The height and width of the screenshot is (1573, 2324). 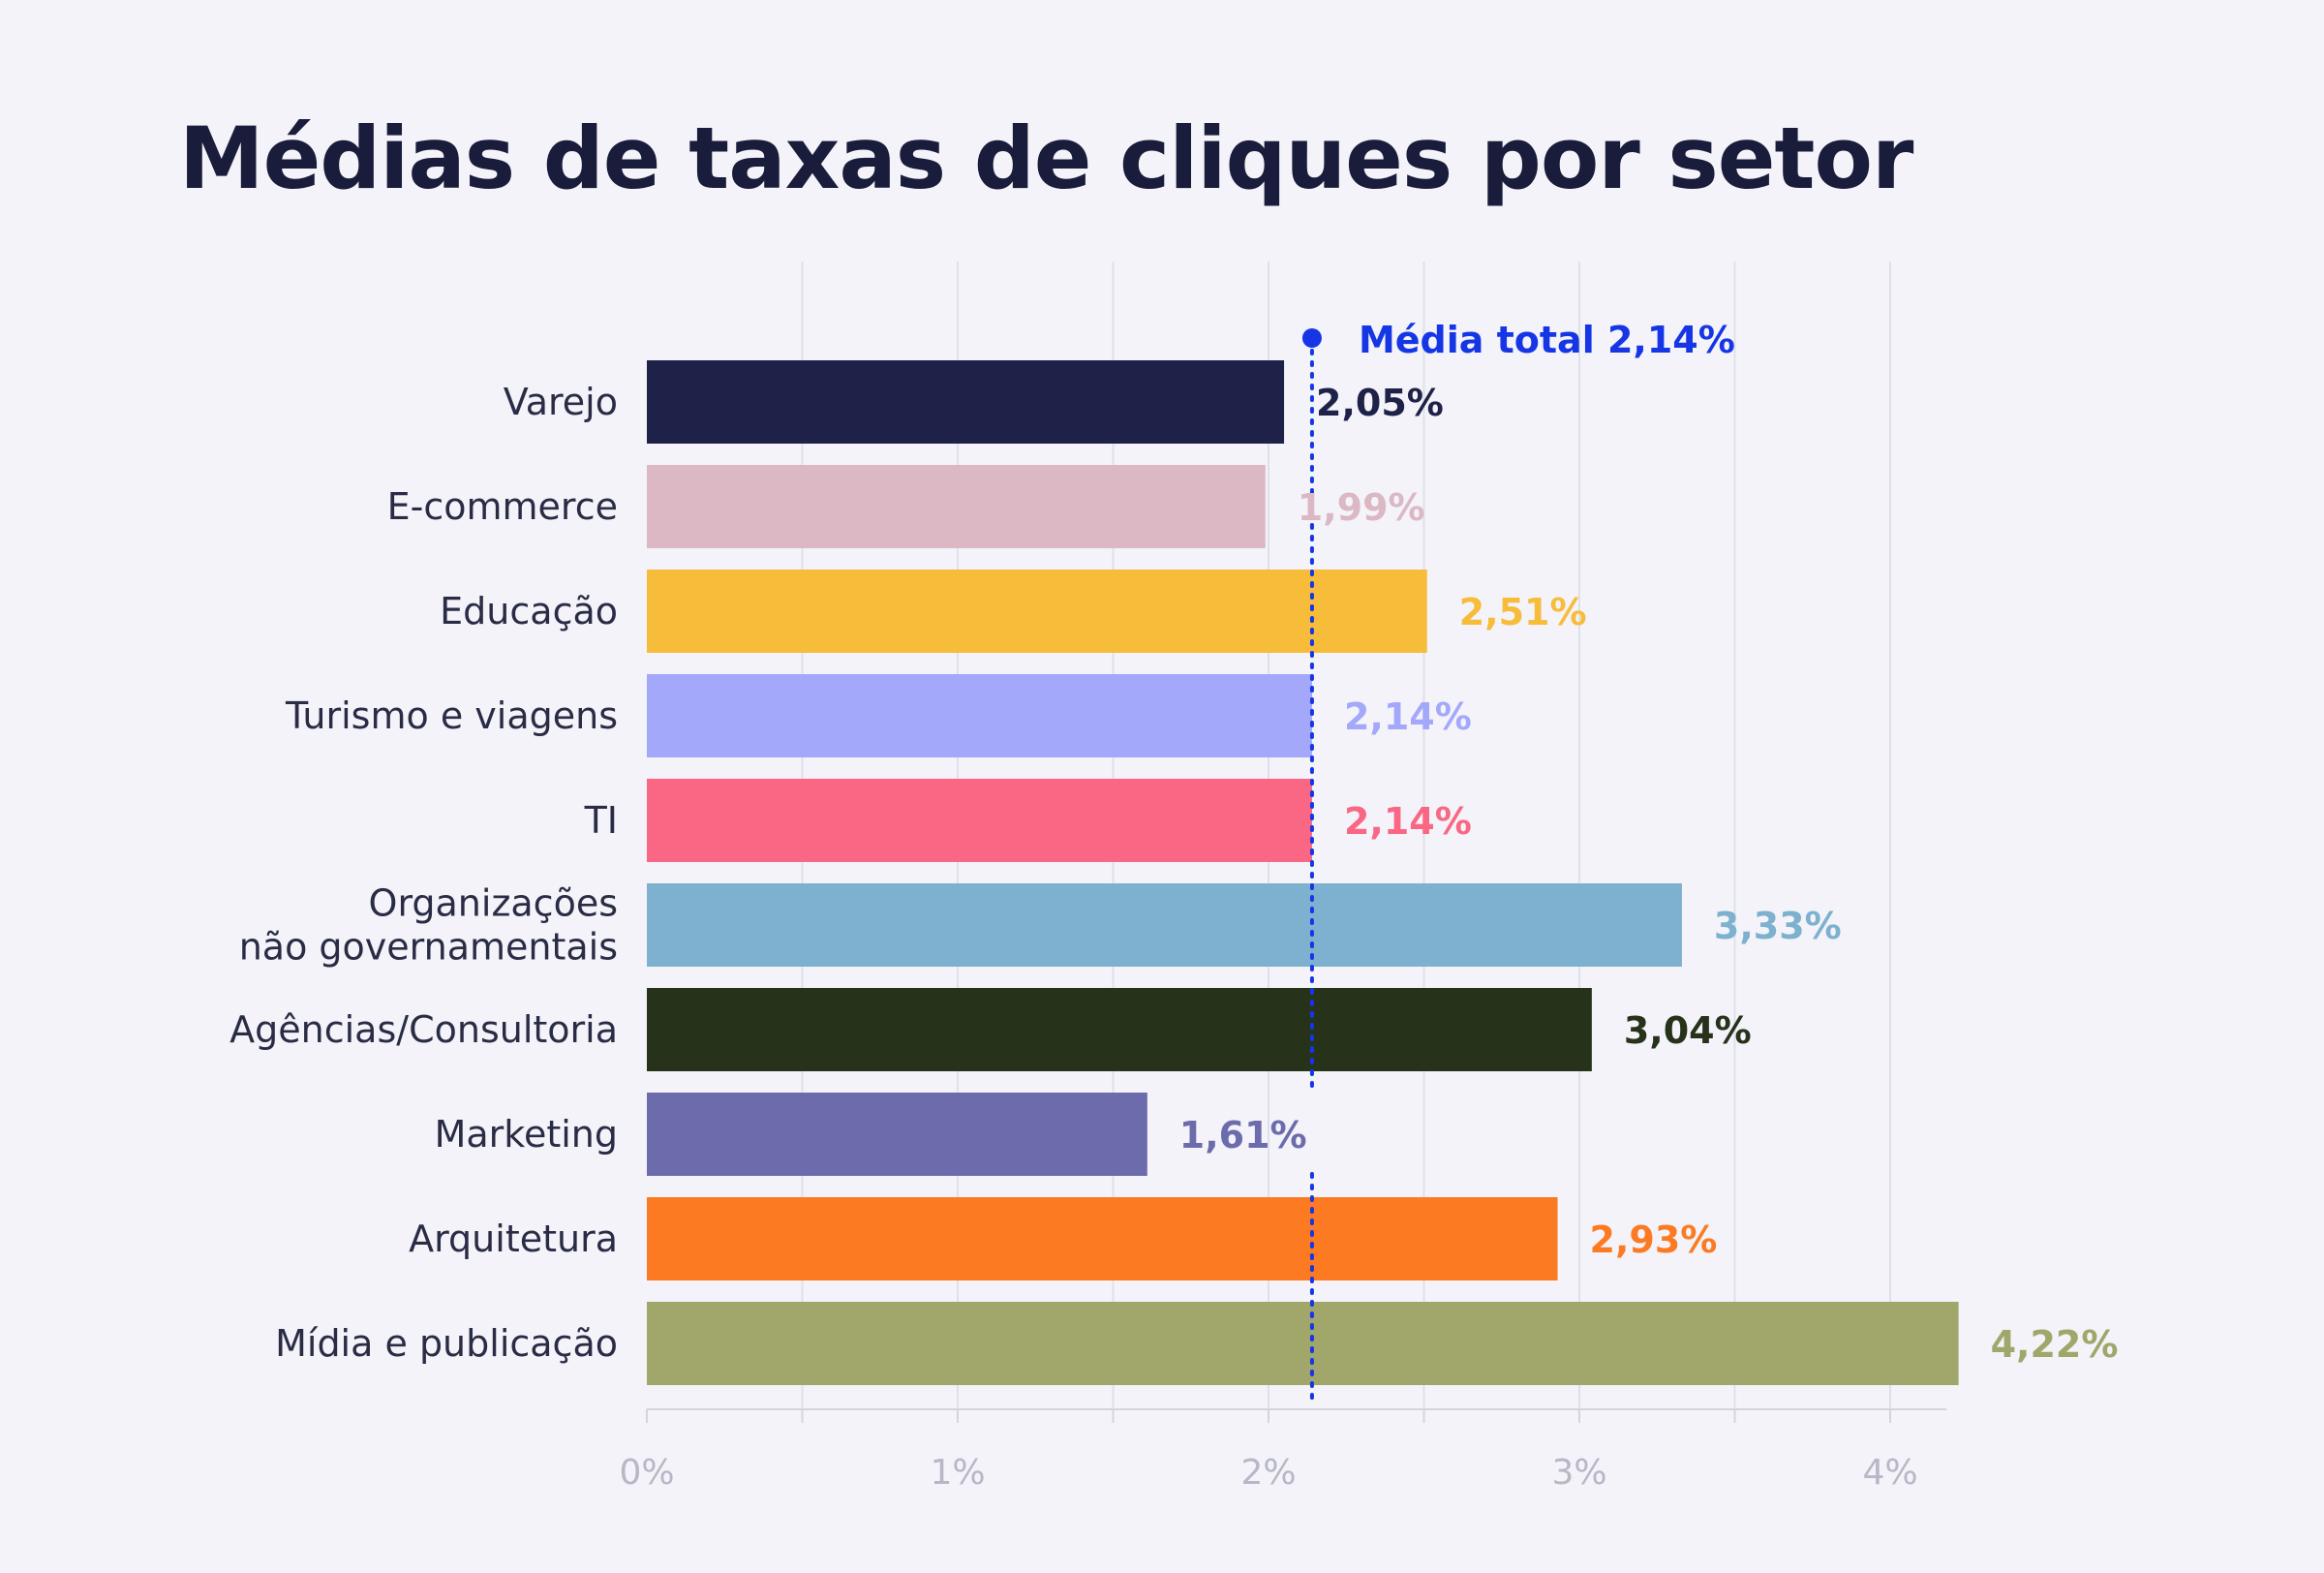 I want to click on category-label: E-commerce, so click(x=503, y=506).